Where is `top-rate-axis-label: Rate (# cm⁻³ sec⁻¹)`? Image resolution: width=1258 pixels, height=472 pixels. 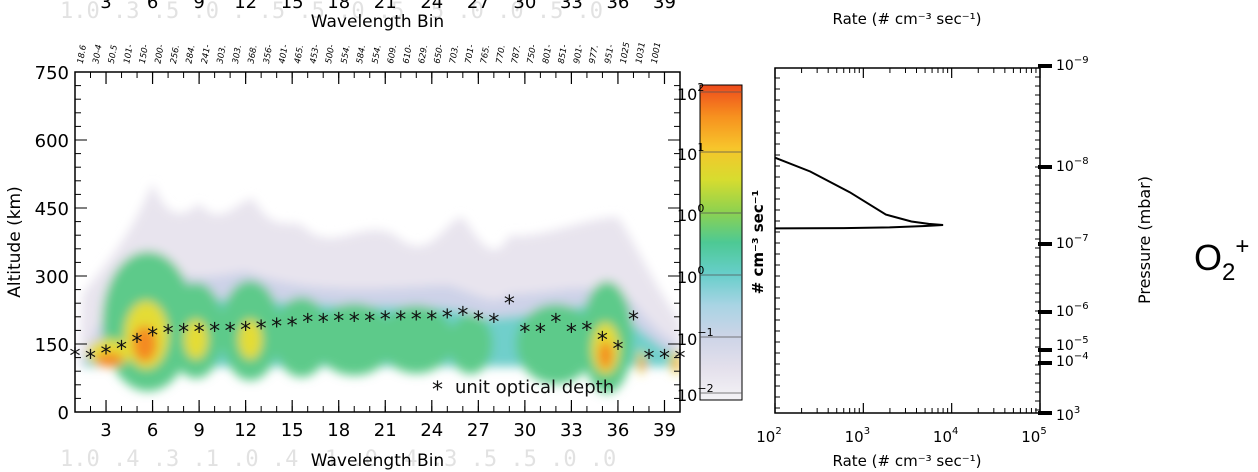 top-rate-axis-label: Rate (# cm⁻³ sec⁻¹) is located at coordinates (907, 19).